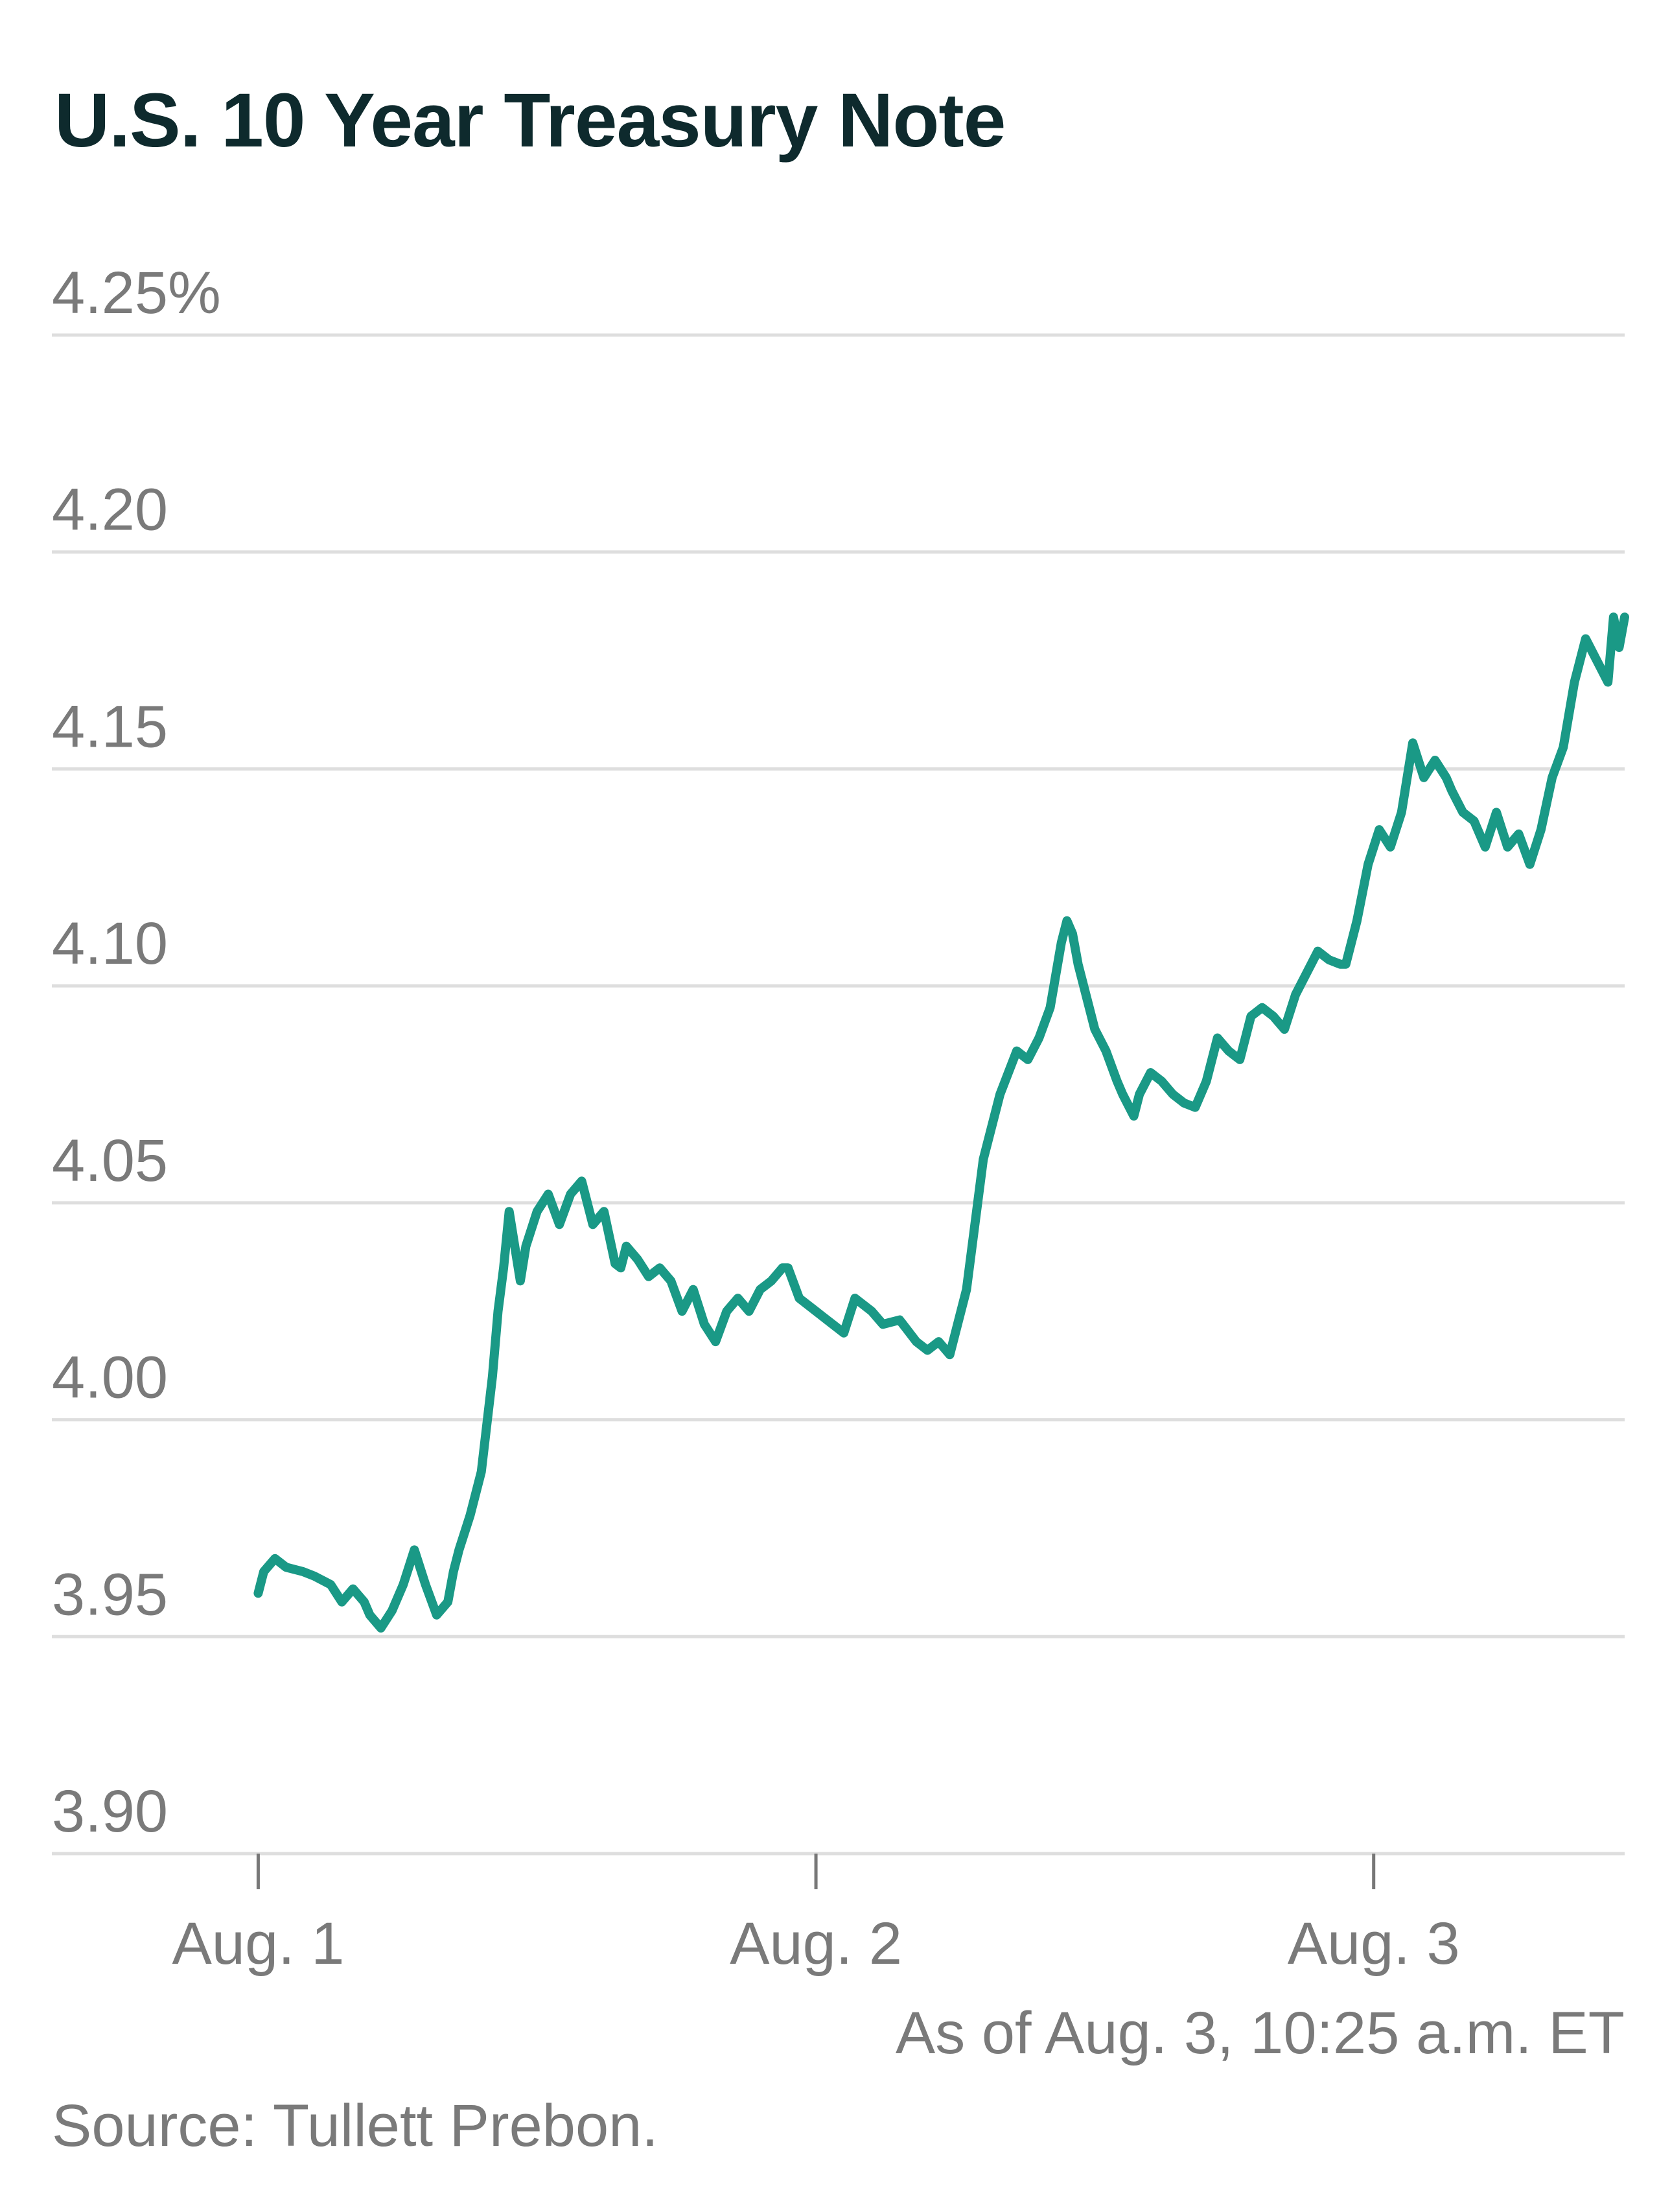 The height and width of the screenshot is (2212, 1659). Describe the element at coordinates (110, 510) in the screenshot. I see `y-tick-label: 4.20` at that location.